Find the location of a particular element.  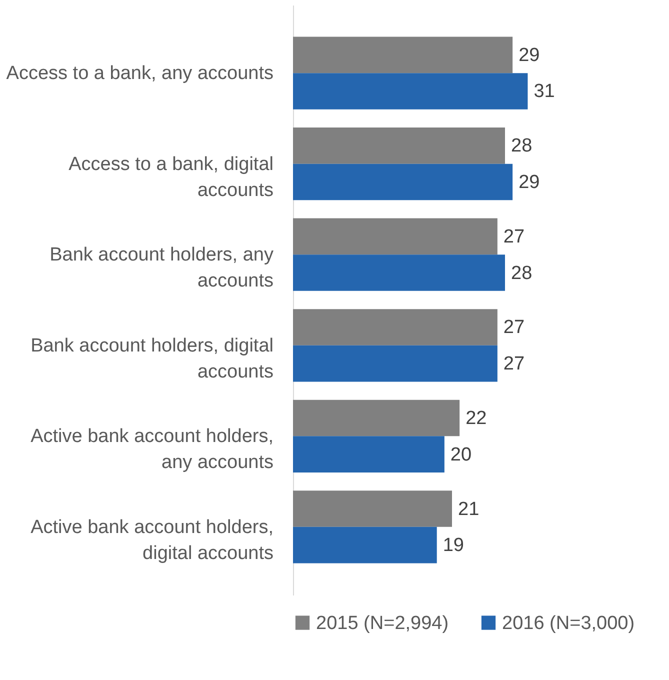

y-tick-label: Bank account holders, any accounts is located at coordinates (162, 268).